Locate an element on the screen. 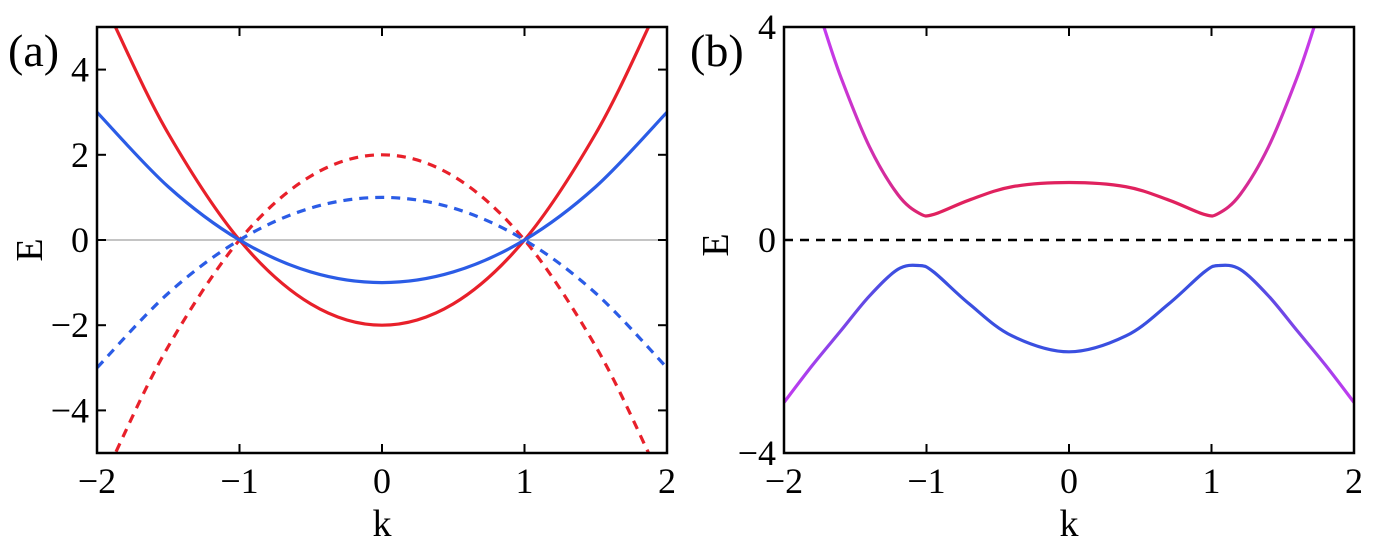  panel-b-xtick-label: 1 is located at coordinates (1212, 481).